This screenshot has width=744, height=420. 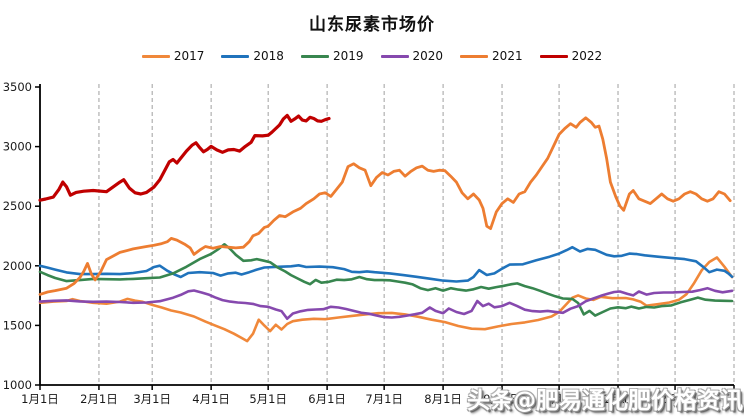 What do you see at coordinates (587, 56) in the screenshot?
I see `legend-label-2022: 2022` at bounding box center [587, 56].